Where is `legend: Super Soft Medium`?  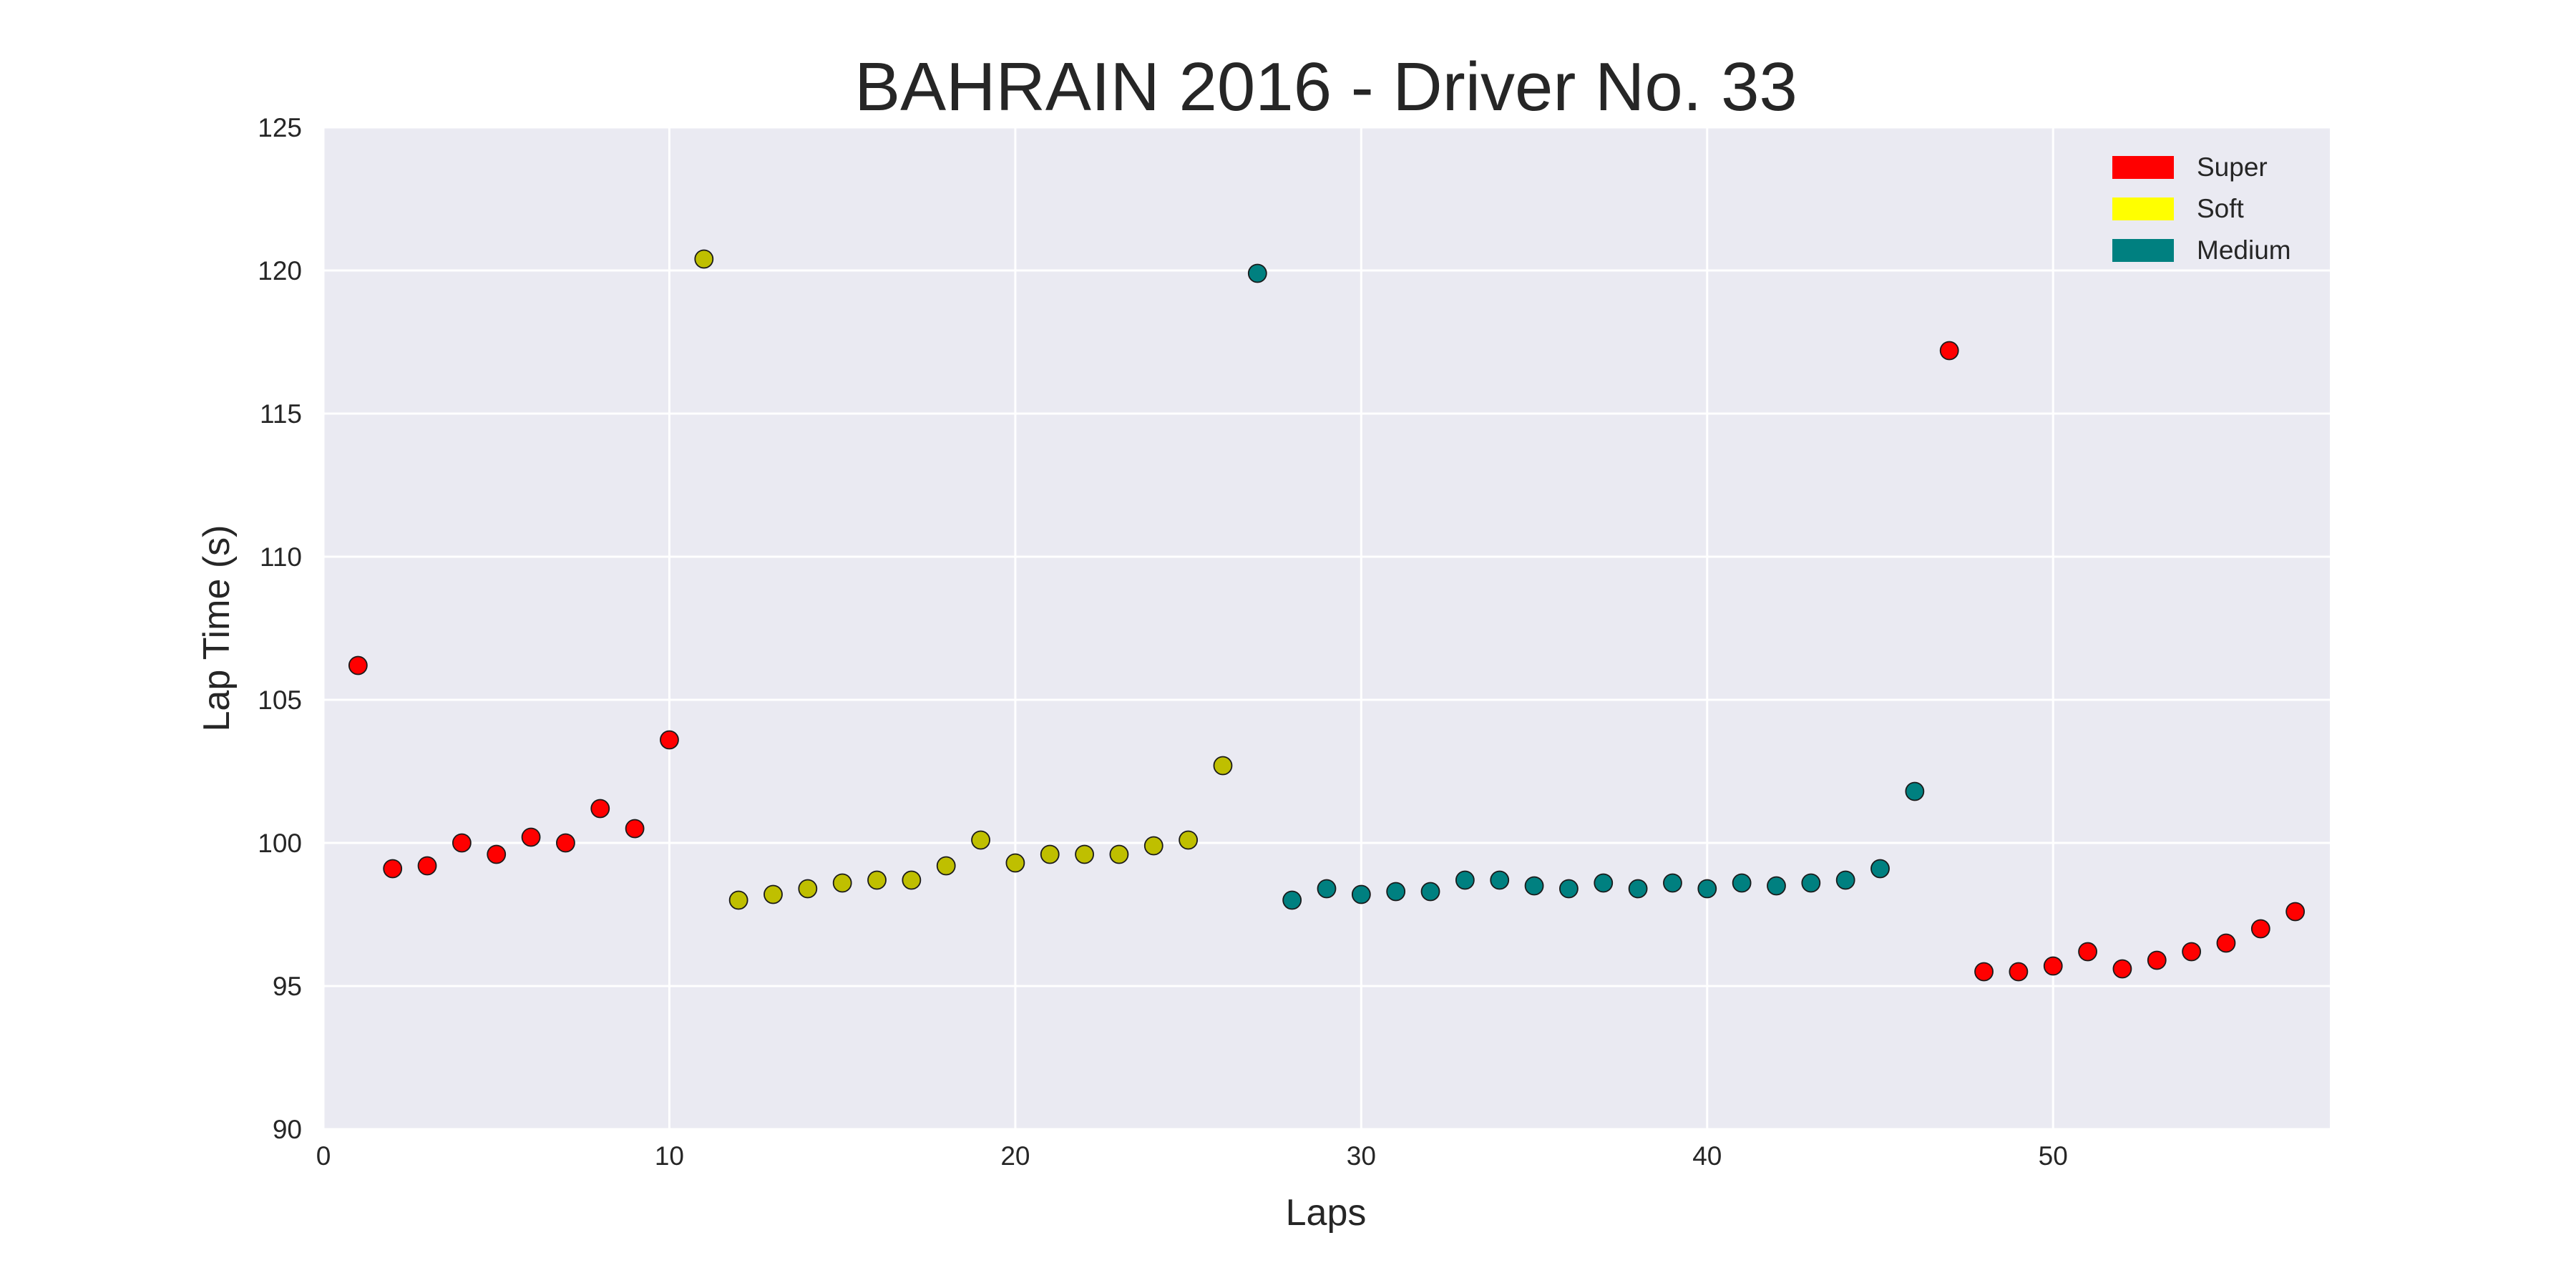 legend: Super Soft Medium is located at coordinates (2201, 208).